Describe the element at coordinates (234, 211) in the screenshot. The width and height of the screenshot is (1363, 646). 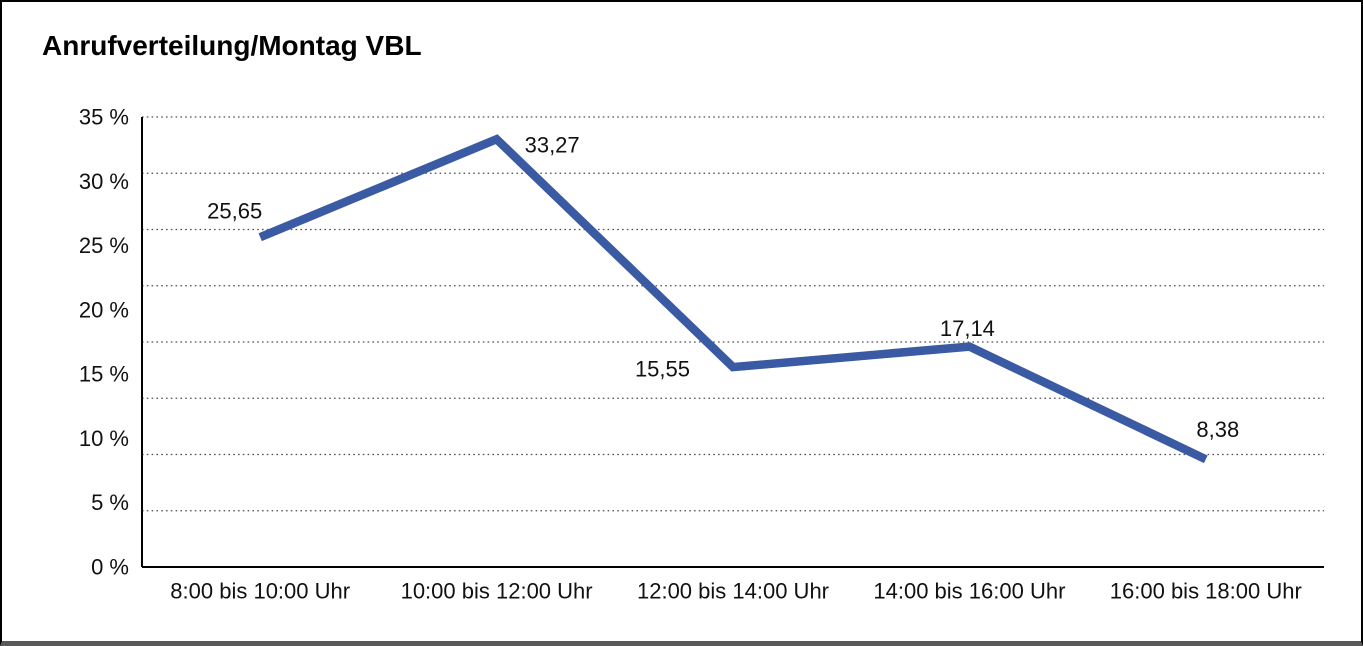
I see `data-point-label: 25,65` at that location.